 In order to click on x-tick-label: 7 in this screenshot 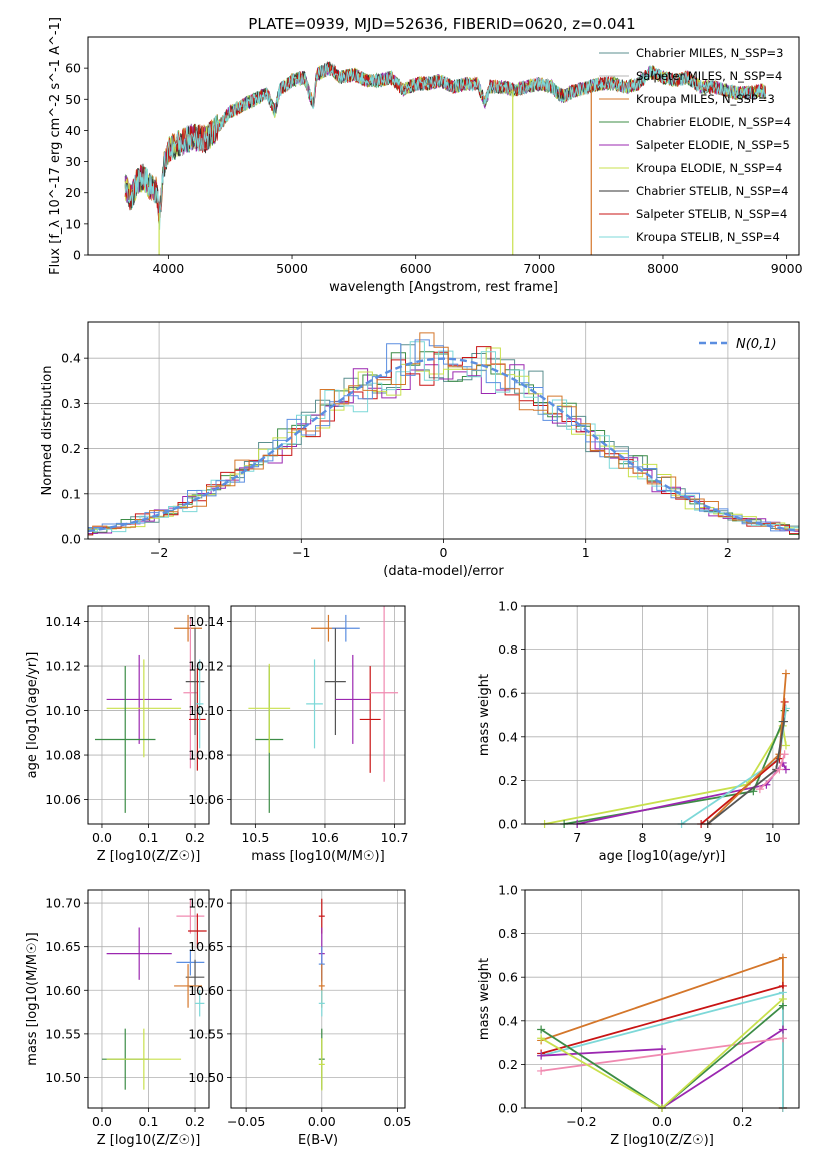, I will do `click(577, 837)`.